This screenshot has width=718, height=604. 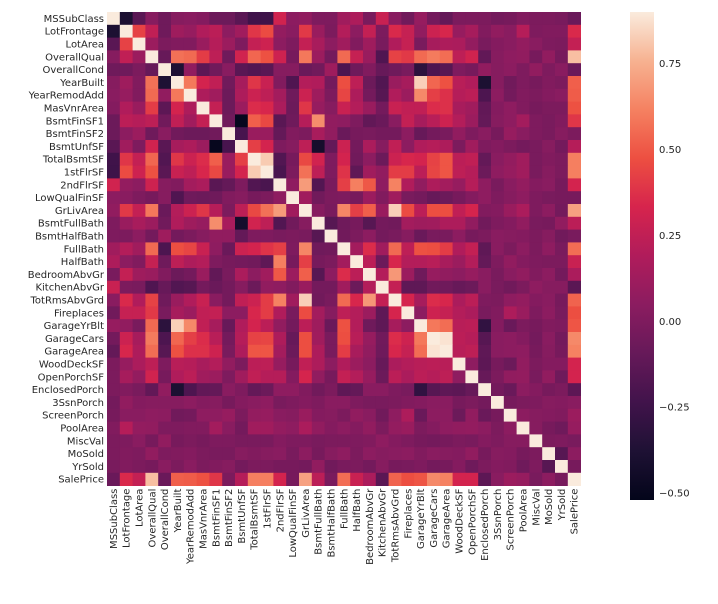 I want to click on y-tick-label: MiscVal, so click(x=85, y=441).